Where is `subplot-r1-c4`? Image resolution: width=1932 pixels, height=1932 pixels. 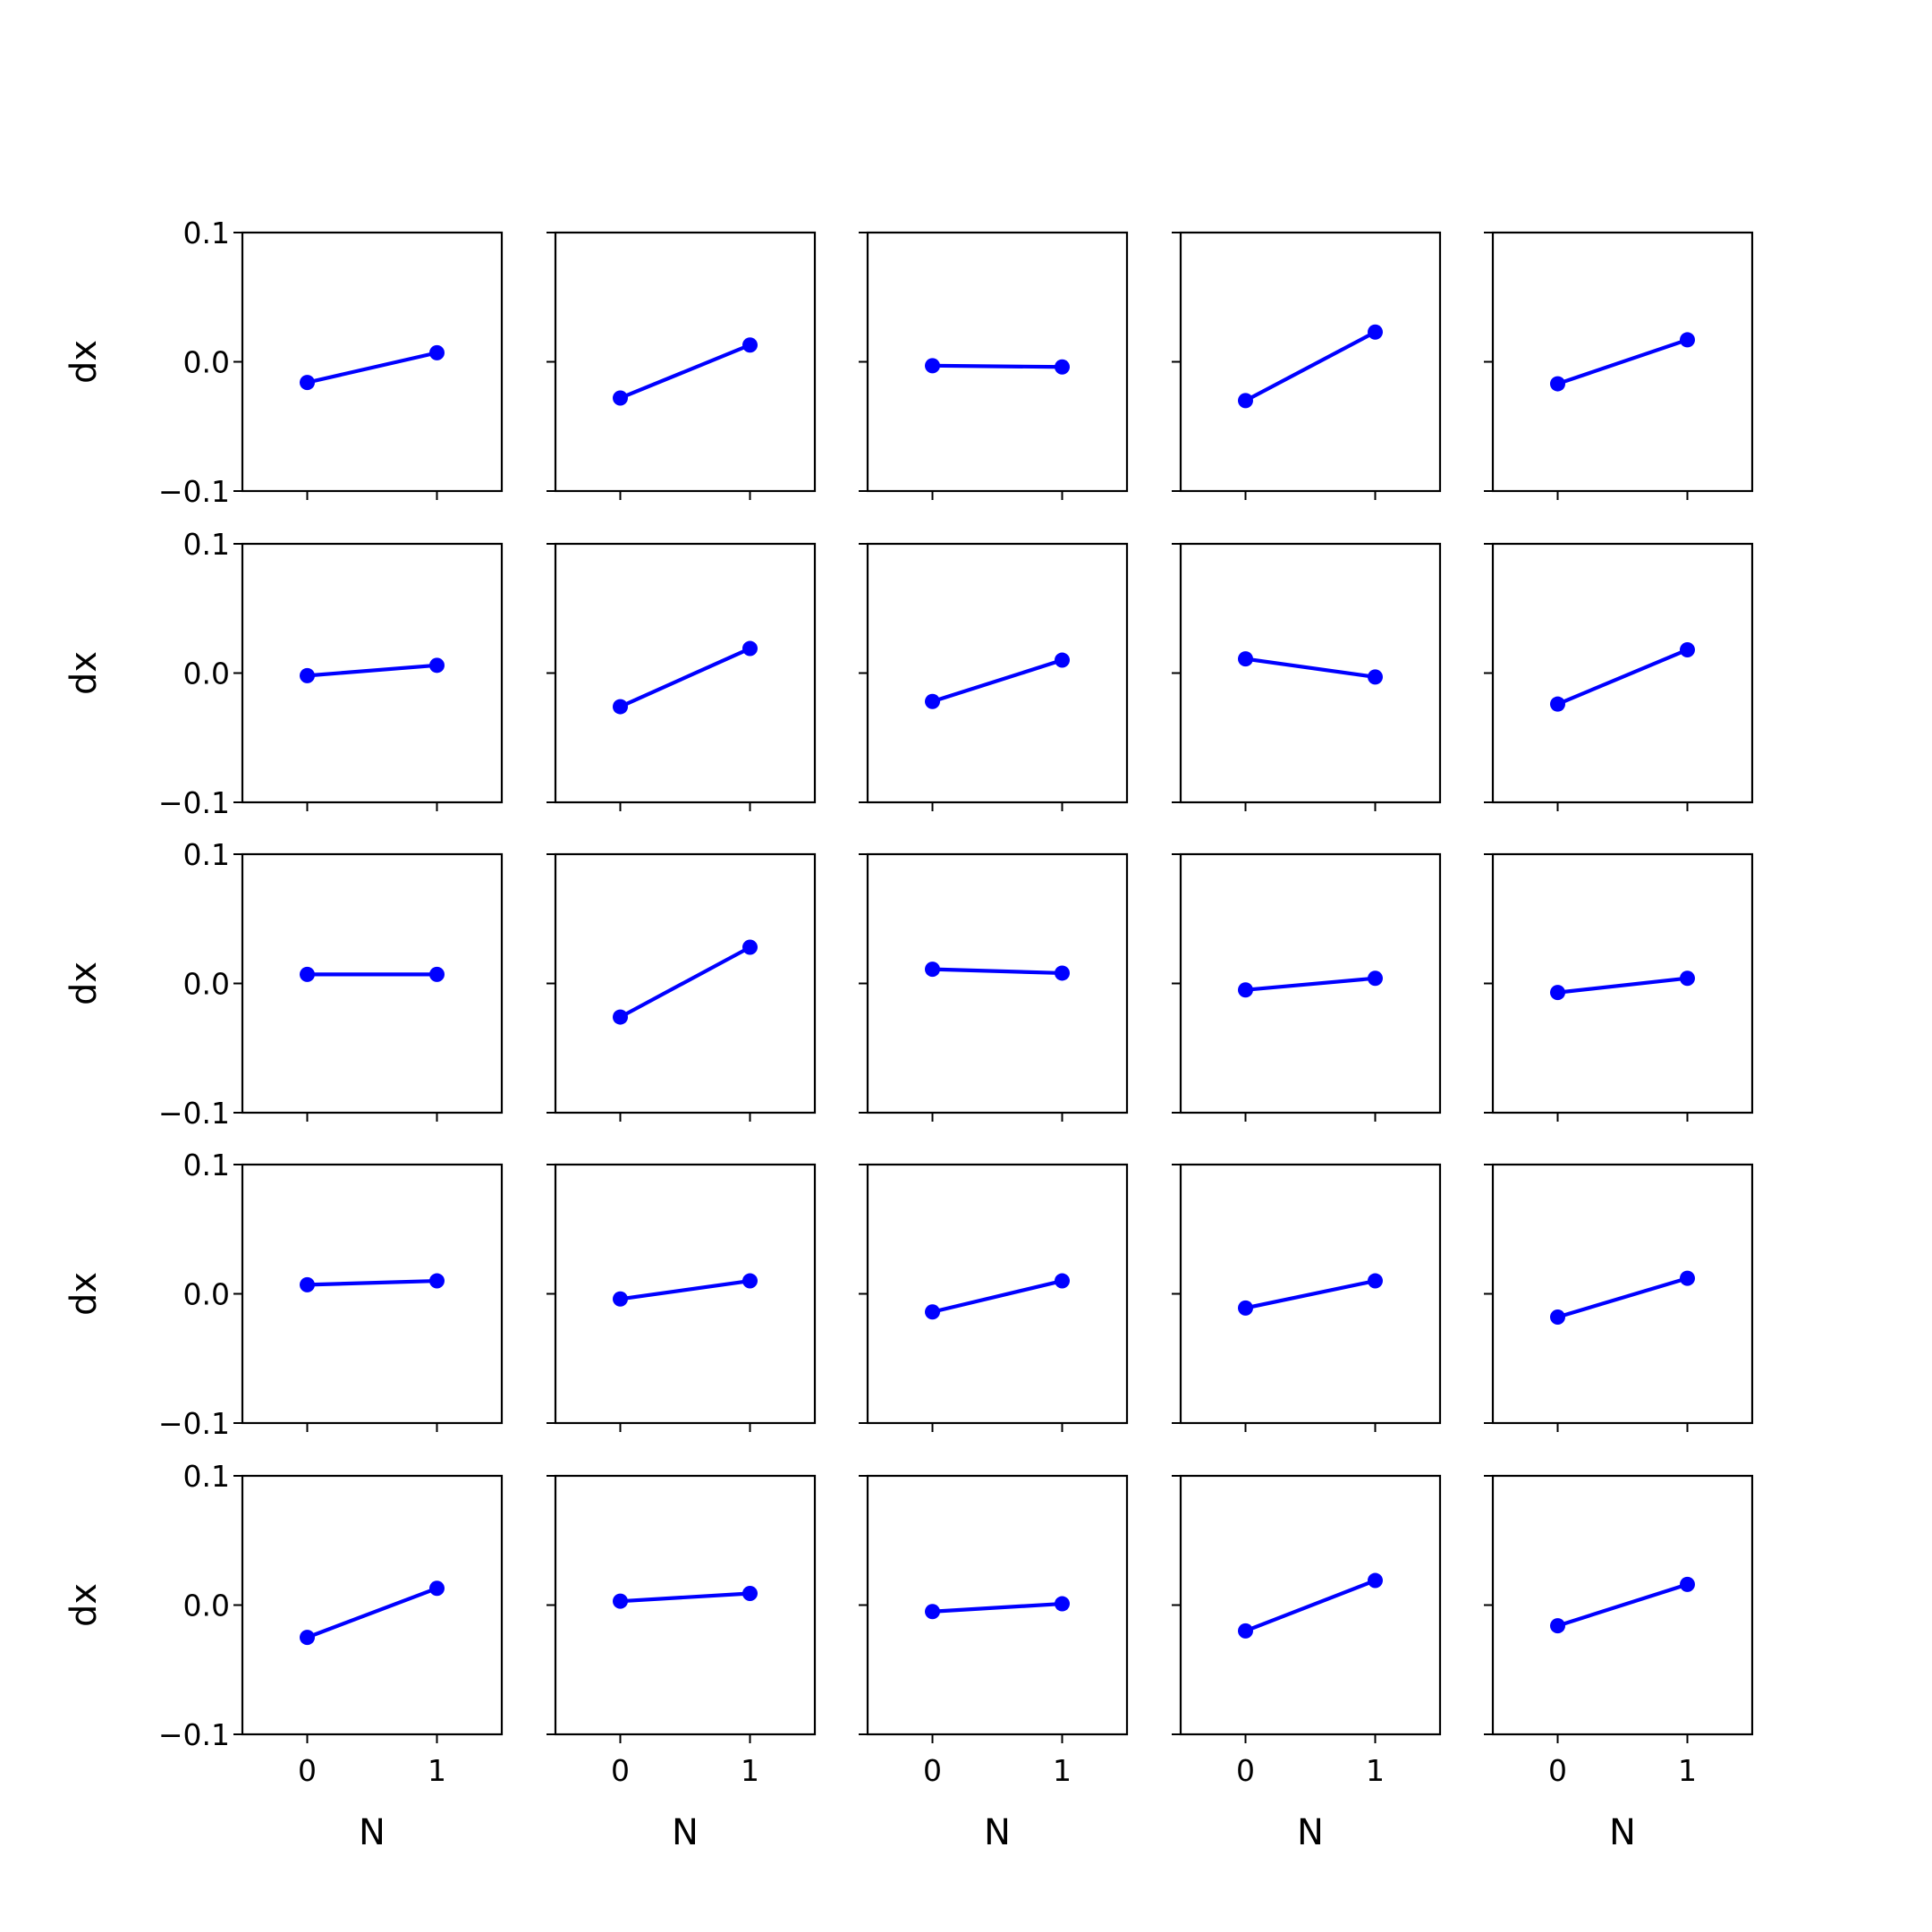
subplot-r1-c4 is located at coordinates (1307, 365).